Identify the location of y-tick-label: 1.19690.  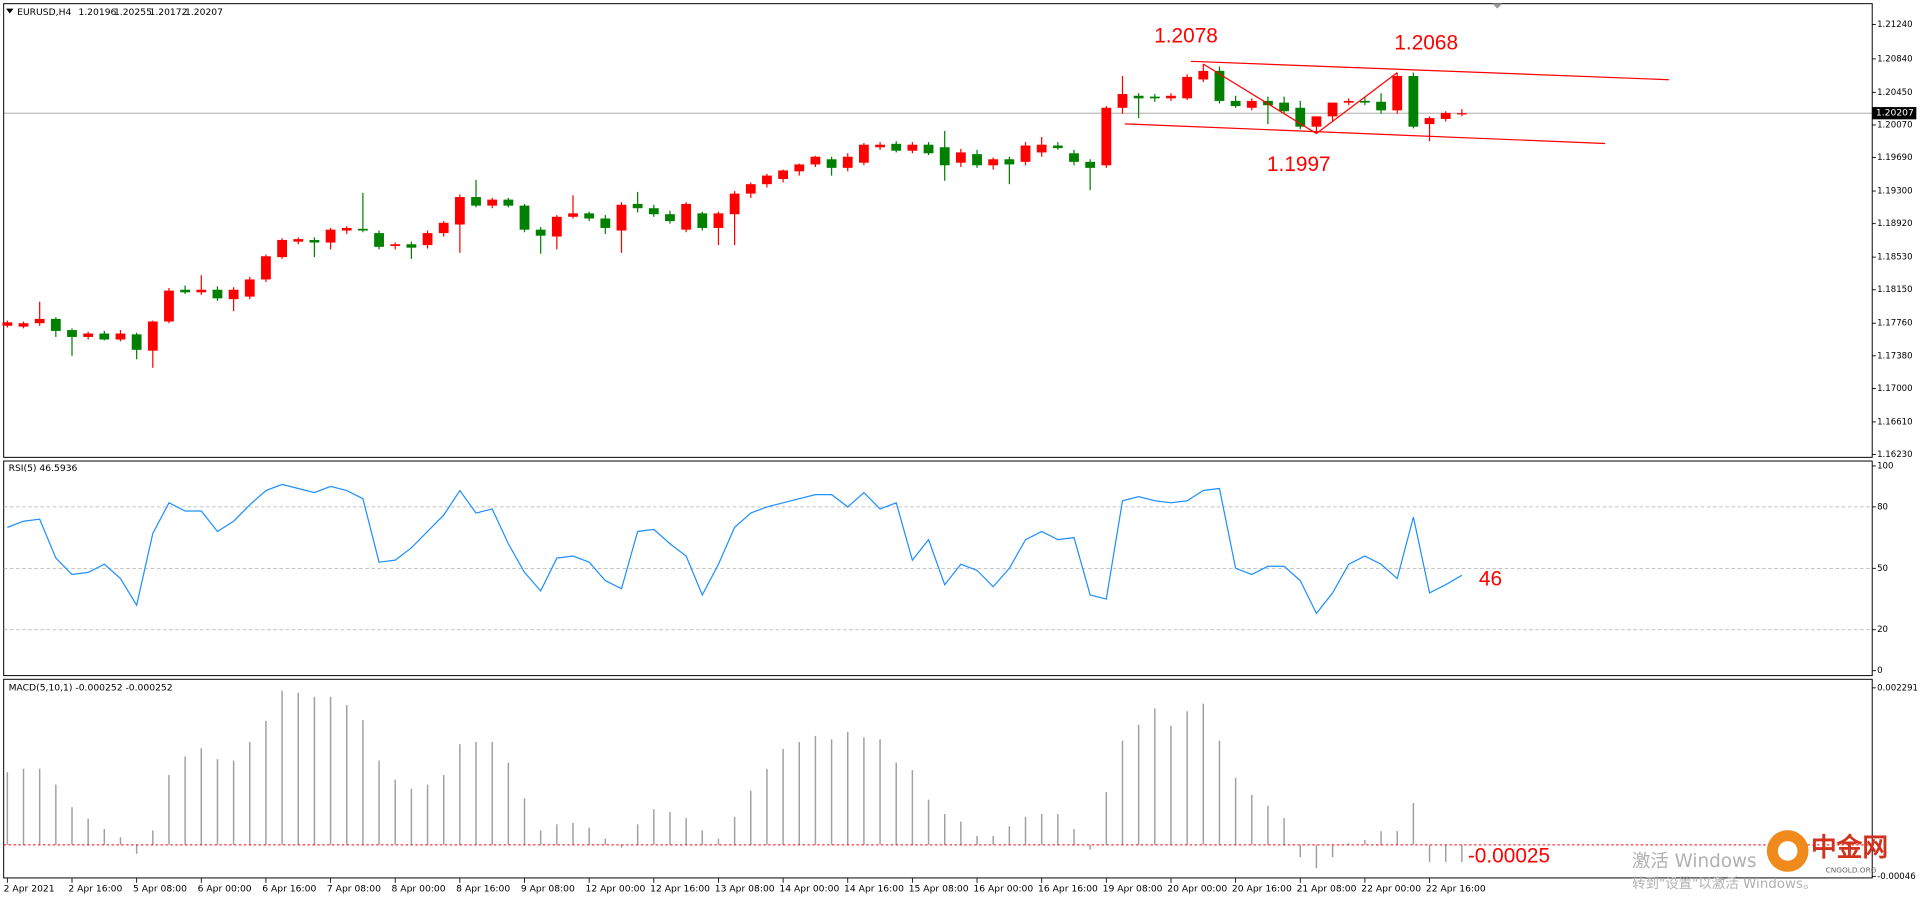
(1894, 158).